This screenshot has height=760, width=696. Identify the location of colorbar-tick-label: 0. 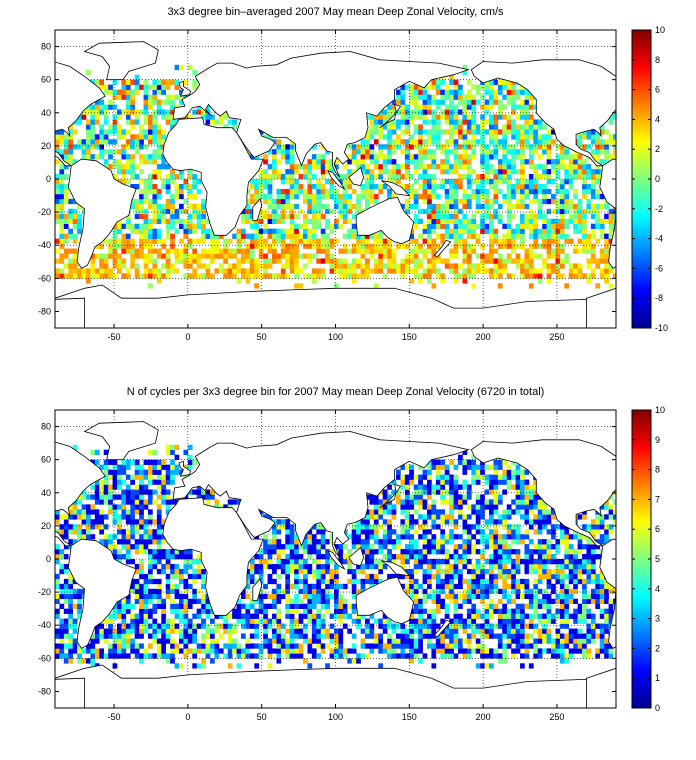
(657, 179).